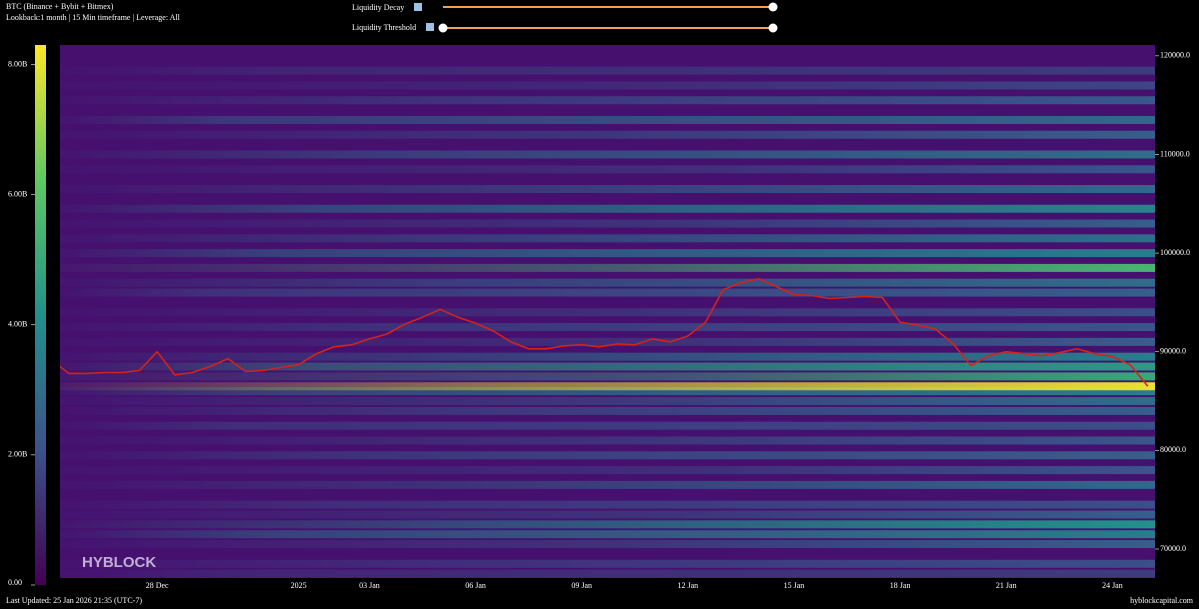 The image size is (1199, 609). I want to click on x-tick-label: 21 Jan, so click(1006, 585).